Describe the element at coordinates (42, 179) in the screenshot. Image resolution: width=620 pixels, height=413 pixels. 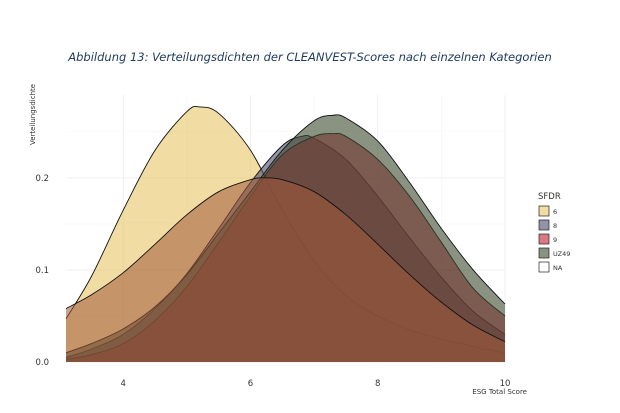
I see `y-tick-label: 0.2` at that location.